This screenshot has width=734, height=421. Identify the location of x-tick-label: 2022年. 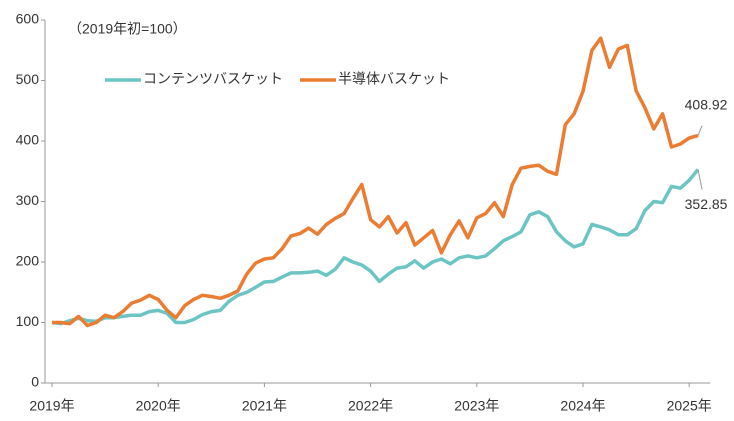
(370, 406).